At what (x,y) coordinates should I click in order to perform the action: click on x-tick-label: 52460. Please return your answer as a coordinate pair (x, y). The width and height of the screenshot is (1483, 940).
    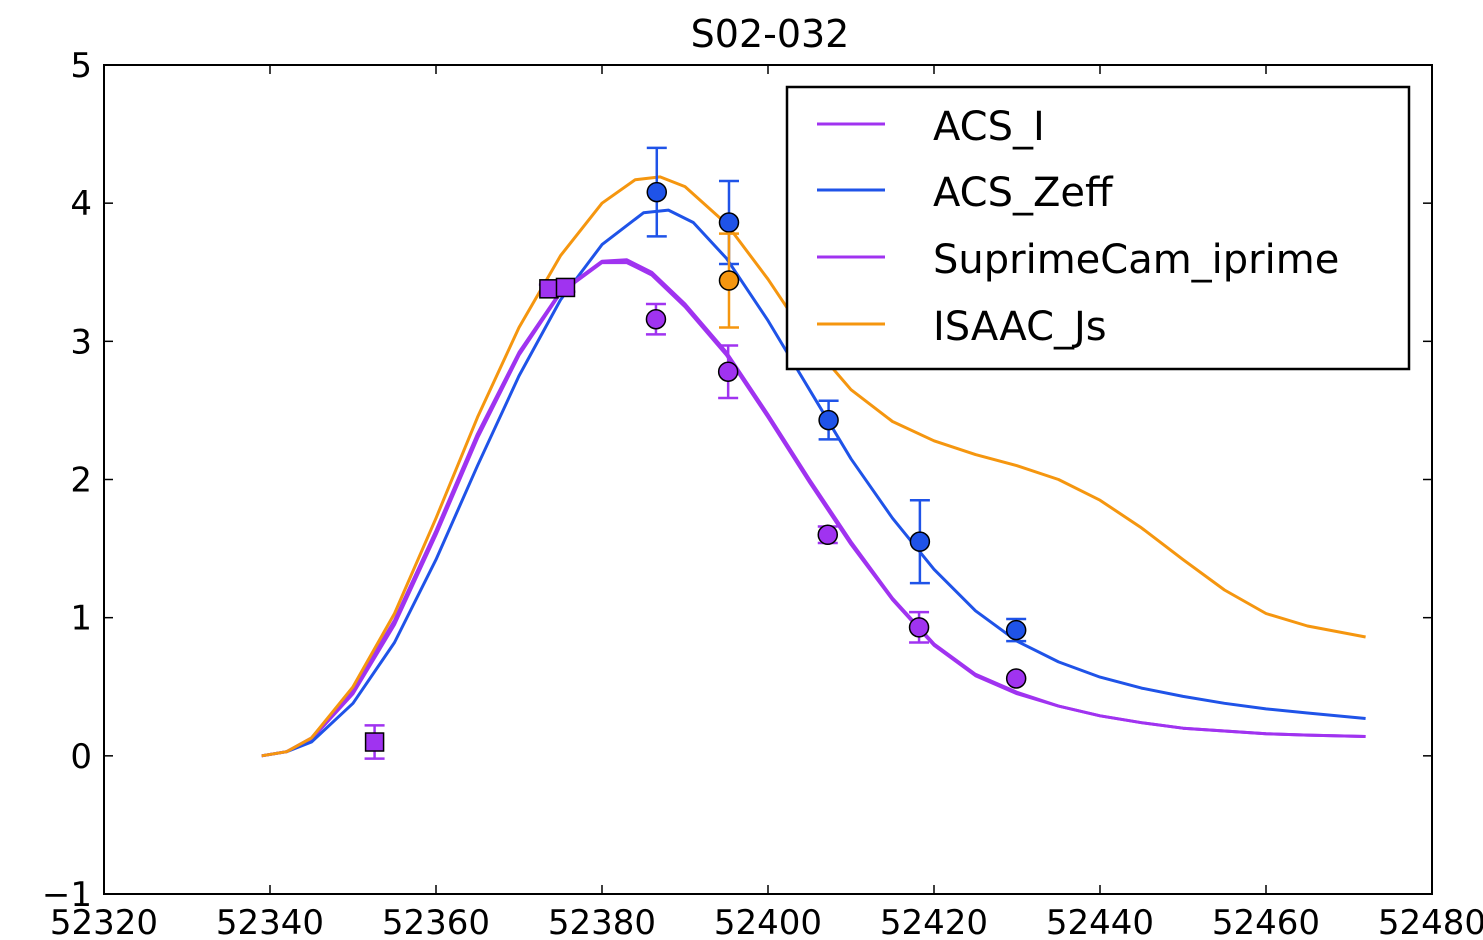
    Looking at the image, I should click on (1266, 921).